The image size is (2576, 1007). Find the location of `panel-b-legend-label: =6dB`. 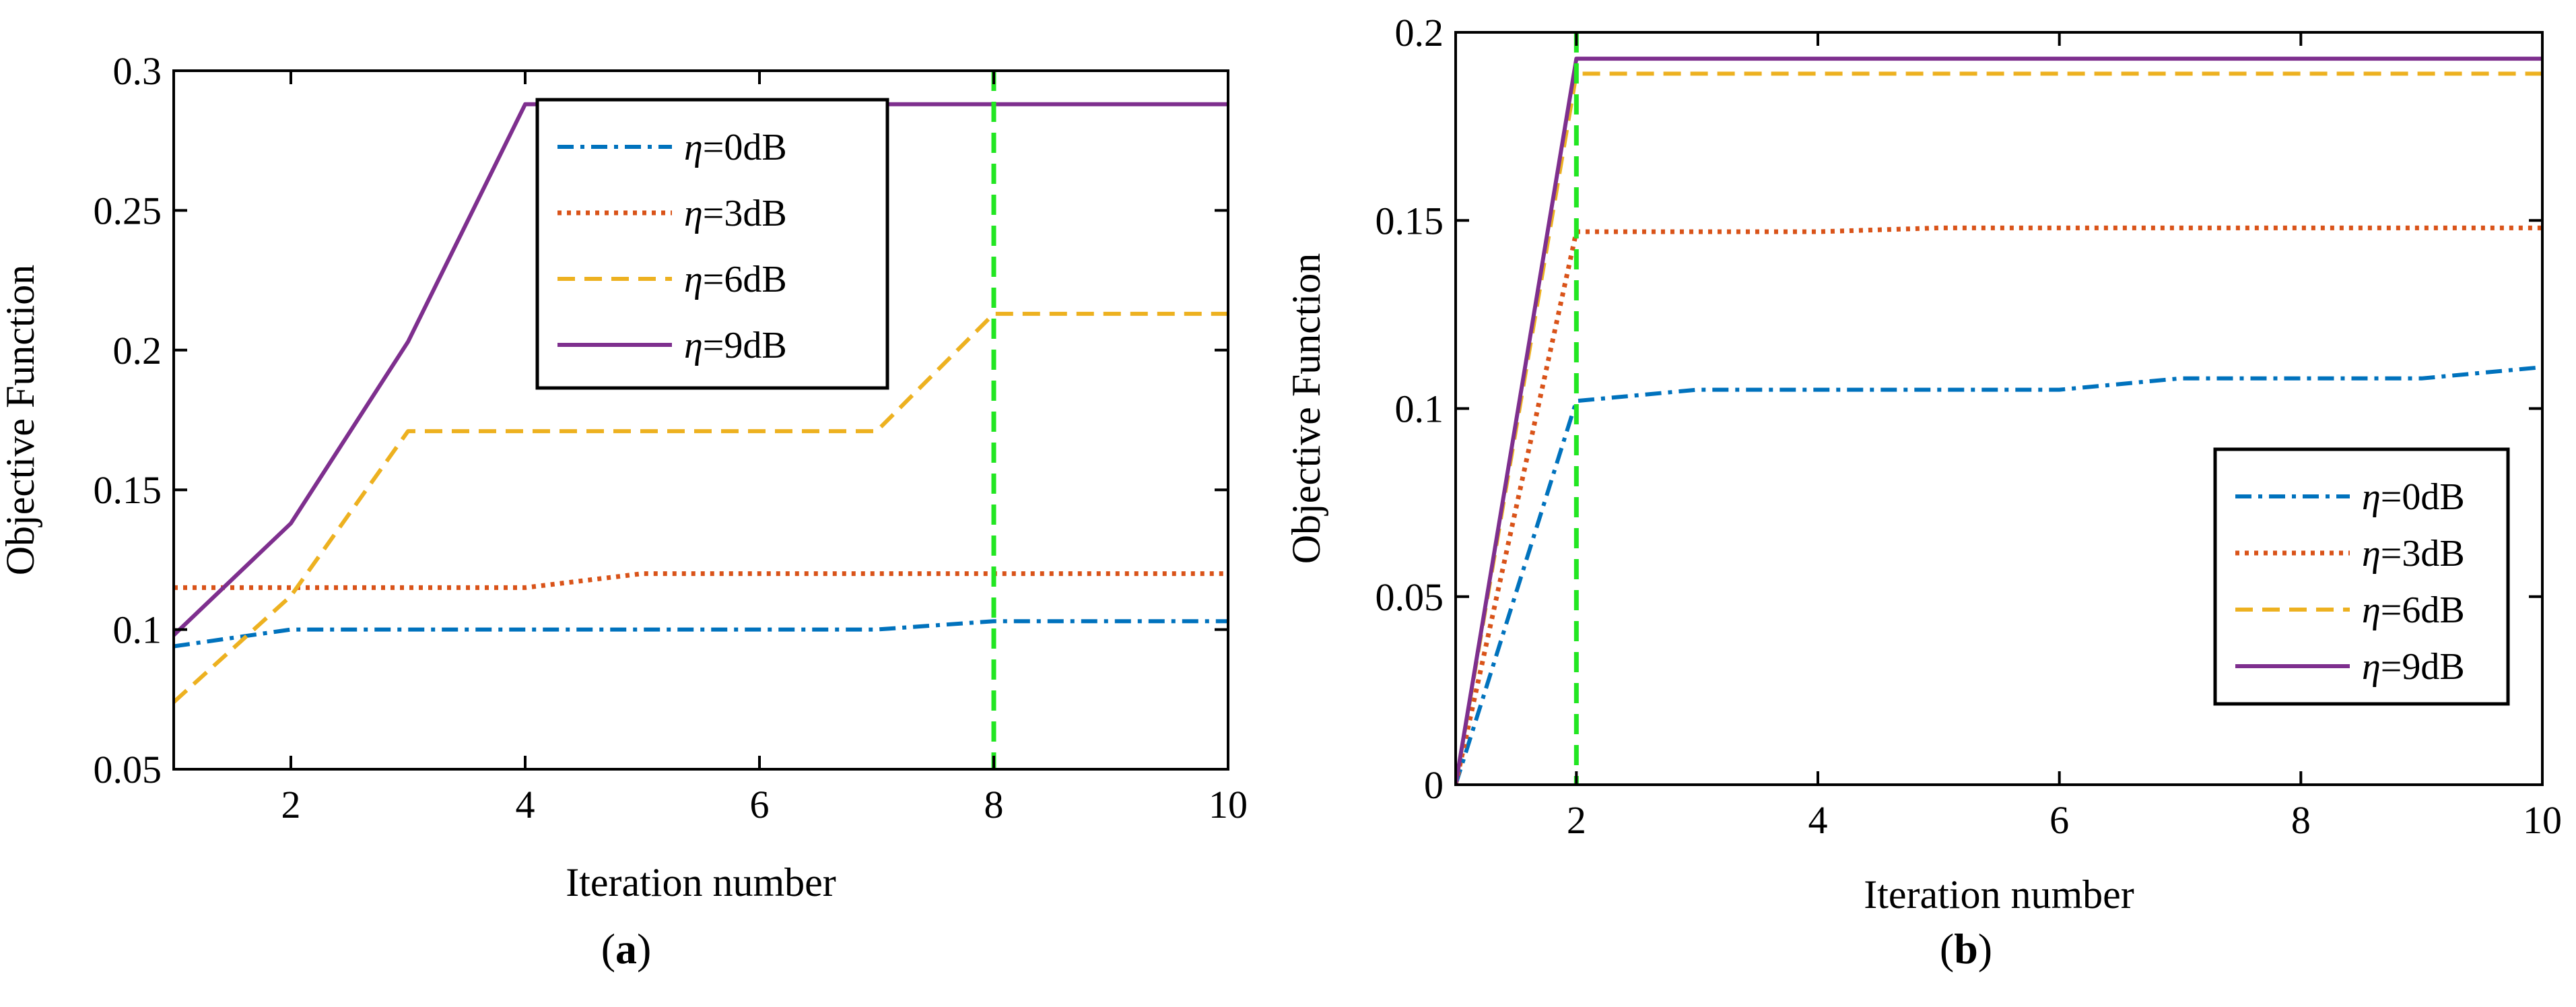

panel-b-legend-label: =6dB is located at coordinates (2423, 610).